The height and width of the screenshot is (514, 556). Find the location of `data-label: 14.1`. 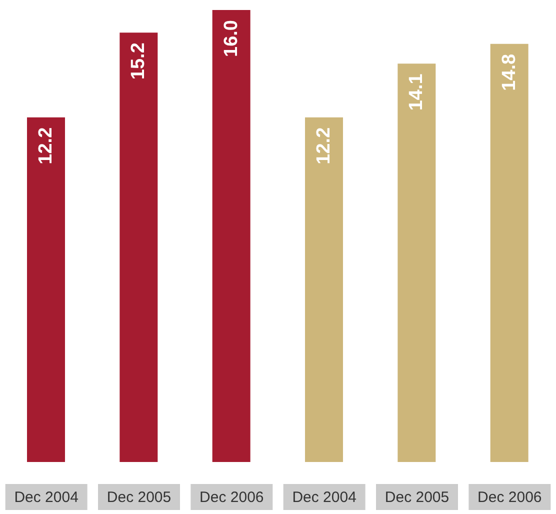

data-label: 14.1 is located at coordinates (417, 92).